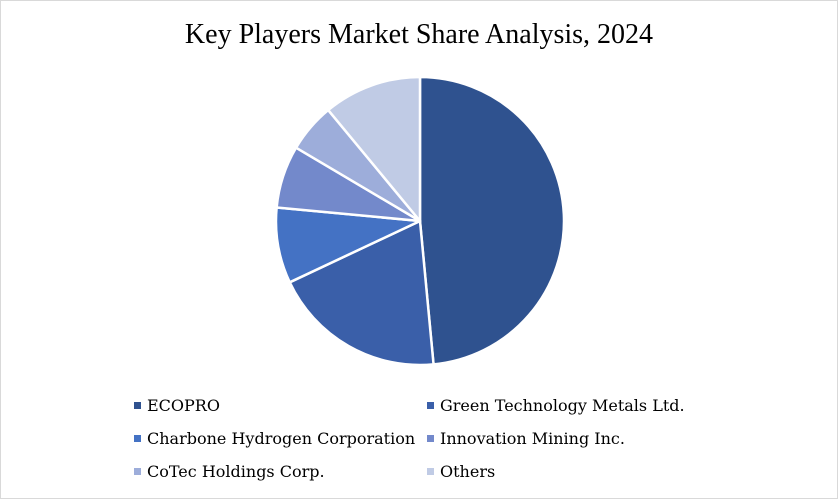 This screenshot has height=499, width=838. Describe the element at coordinates (468, 471) in the screenshot. I see `legend-label: Others` at that location.